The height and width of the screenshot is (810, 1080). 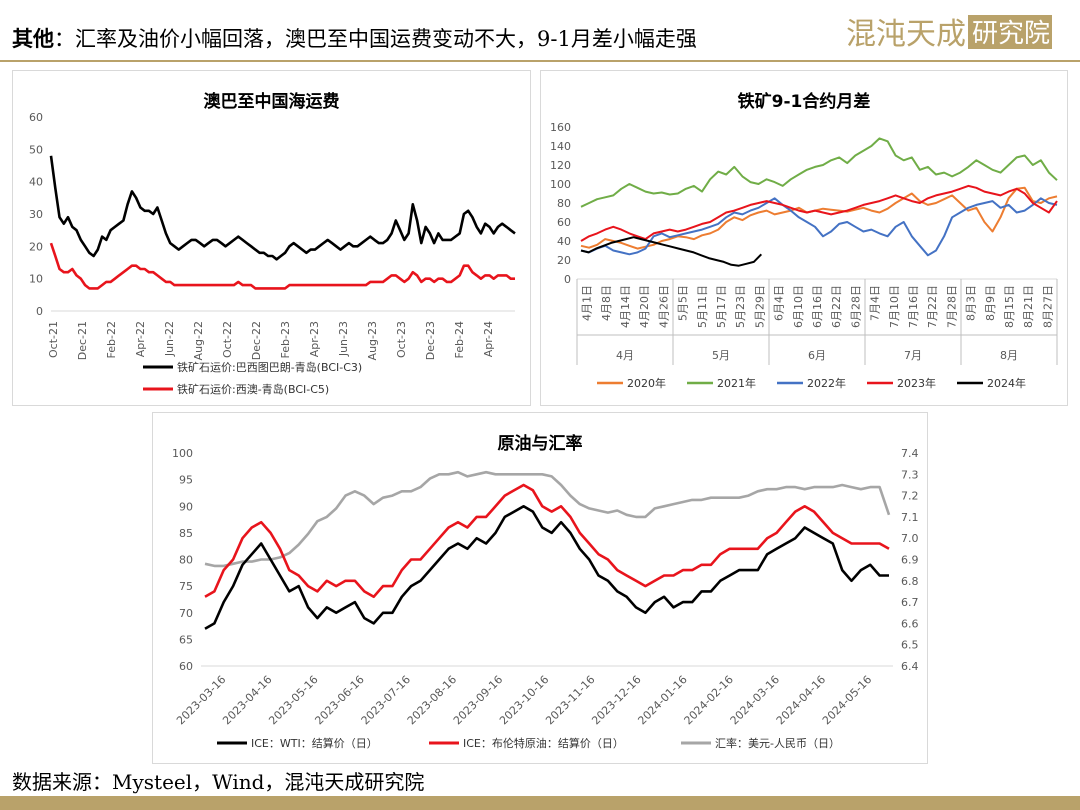 What do you see at coordinates (314, 743) in the screenshot?
I see `legend-label: ICE：WTI：结算价（日）` at bounding box center [314, 743].